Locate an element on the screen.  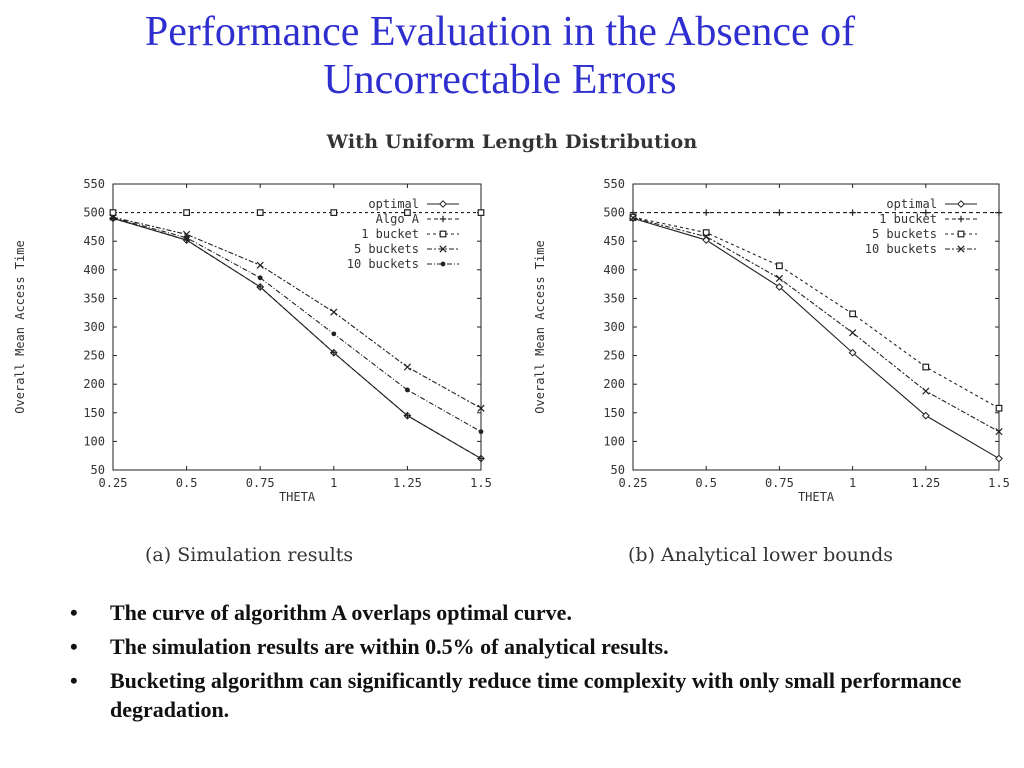
x-tick-label: 1.5 is located at coordinates (999, 483).